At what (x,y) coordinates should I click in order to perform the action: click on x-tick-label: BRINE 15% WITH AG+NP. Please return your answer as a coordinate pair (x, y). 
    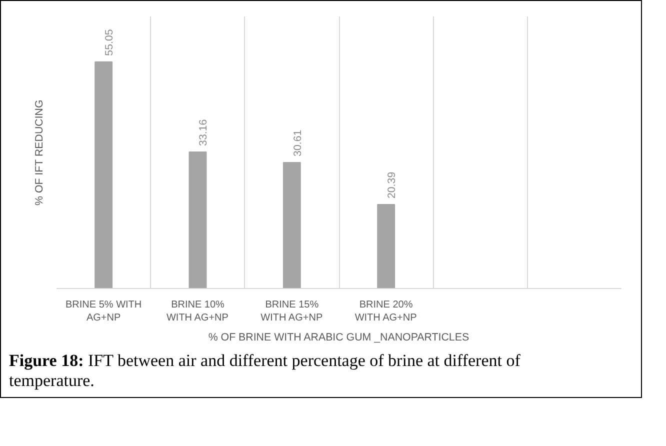
    Looking at the image, I should click on (291, 312).